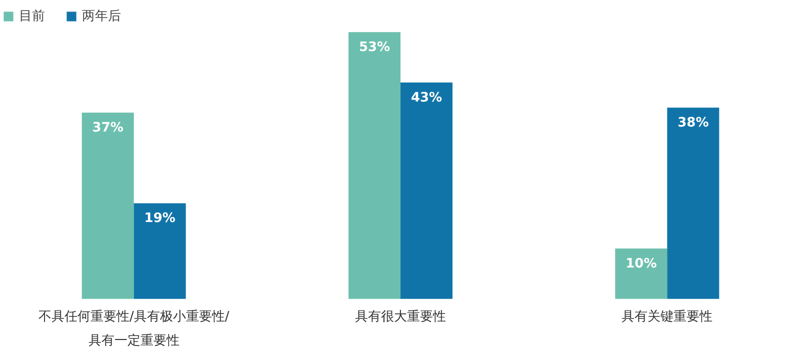 The width and height of the screenshot is (800, 362). Describe the element at coordinates (400, 317) in the screenshot. I see `x-tick-label: 具有很大重要性` at that location.